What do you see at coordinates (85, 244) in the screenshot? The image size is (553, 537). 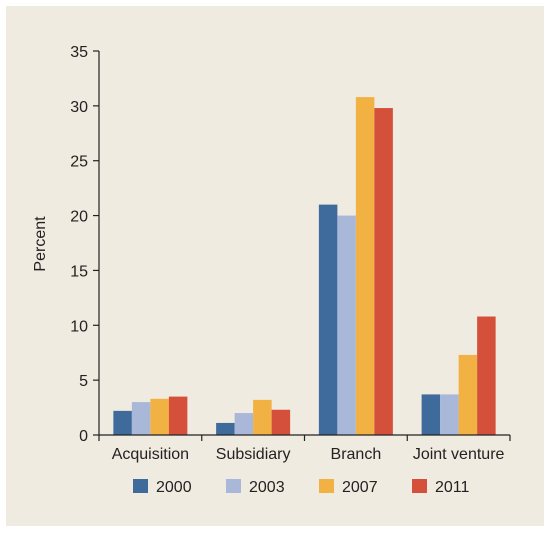 I see `y-axis: 0 5 10 15 20 25 30 35` at bounding box center [85, 244].